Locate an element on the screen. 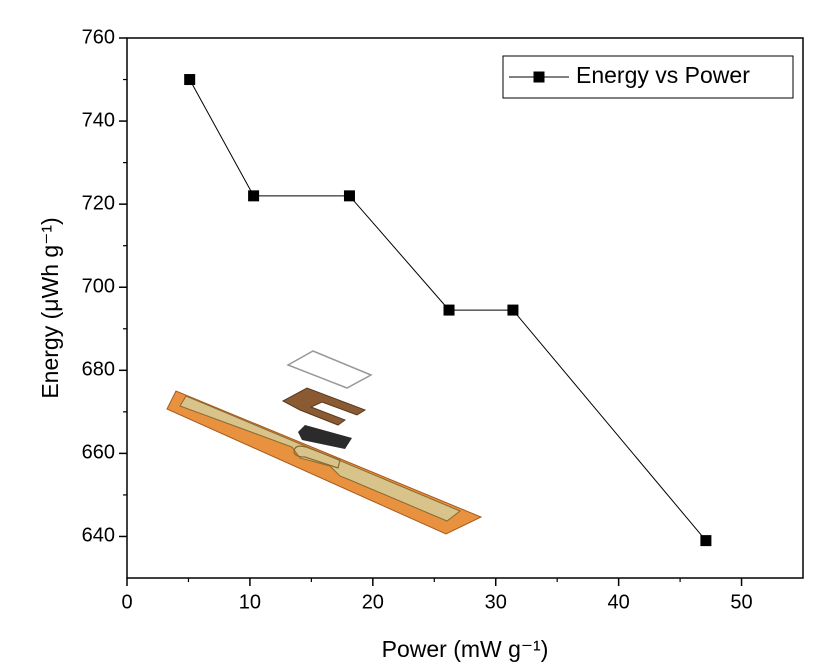 The height and width of the screenshot is (665, 825). y-axis-label: Energy (μWh g⁻¹) is located at coordinates (50, 307).